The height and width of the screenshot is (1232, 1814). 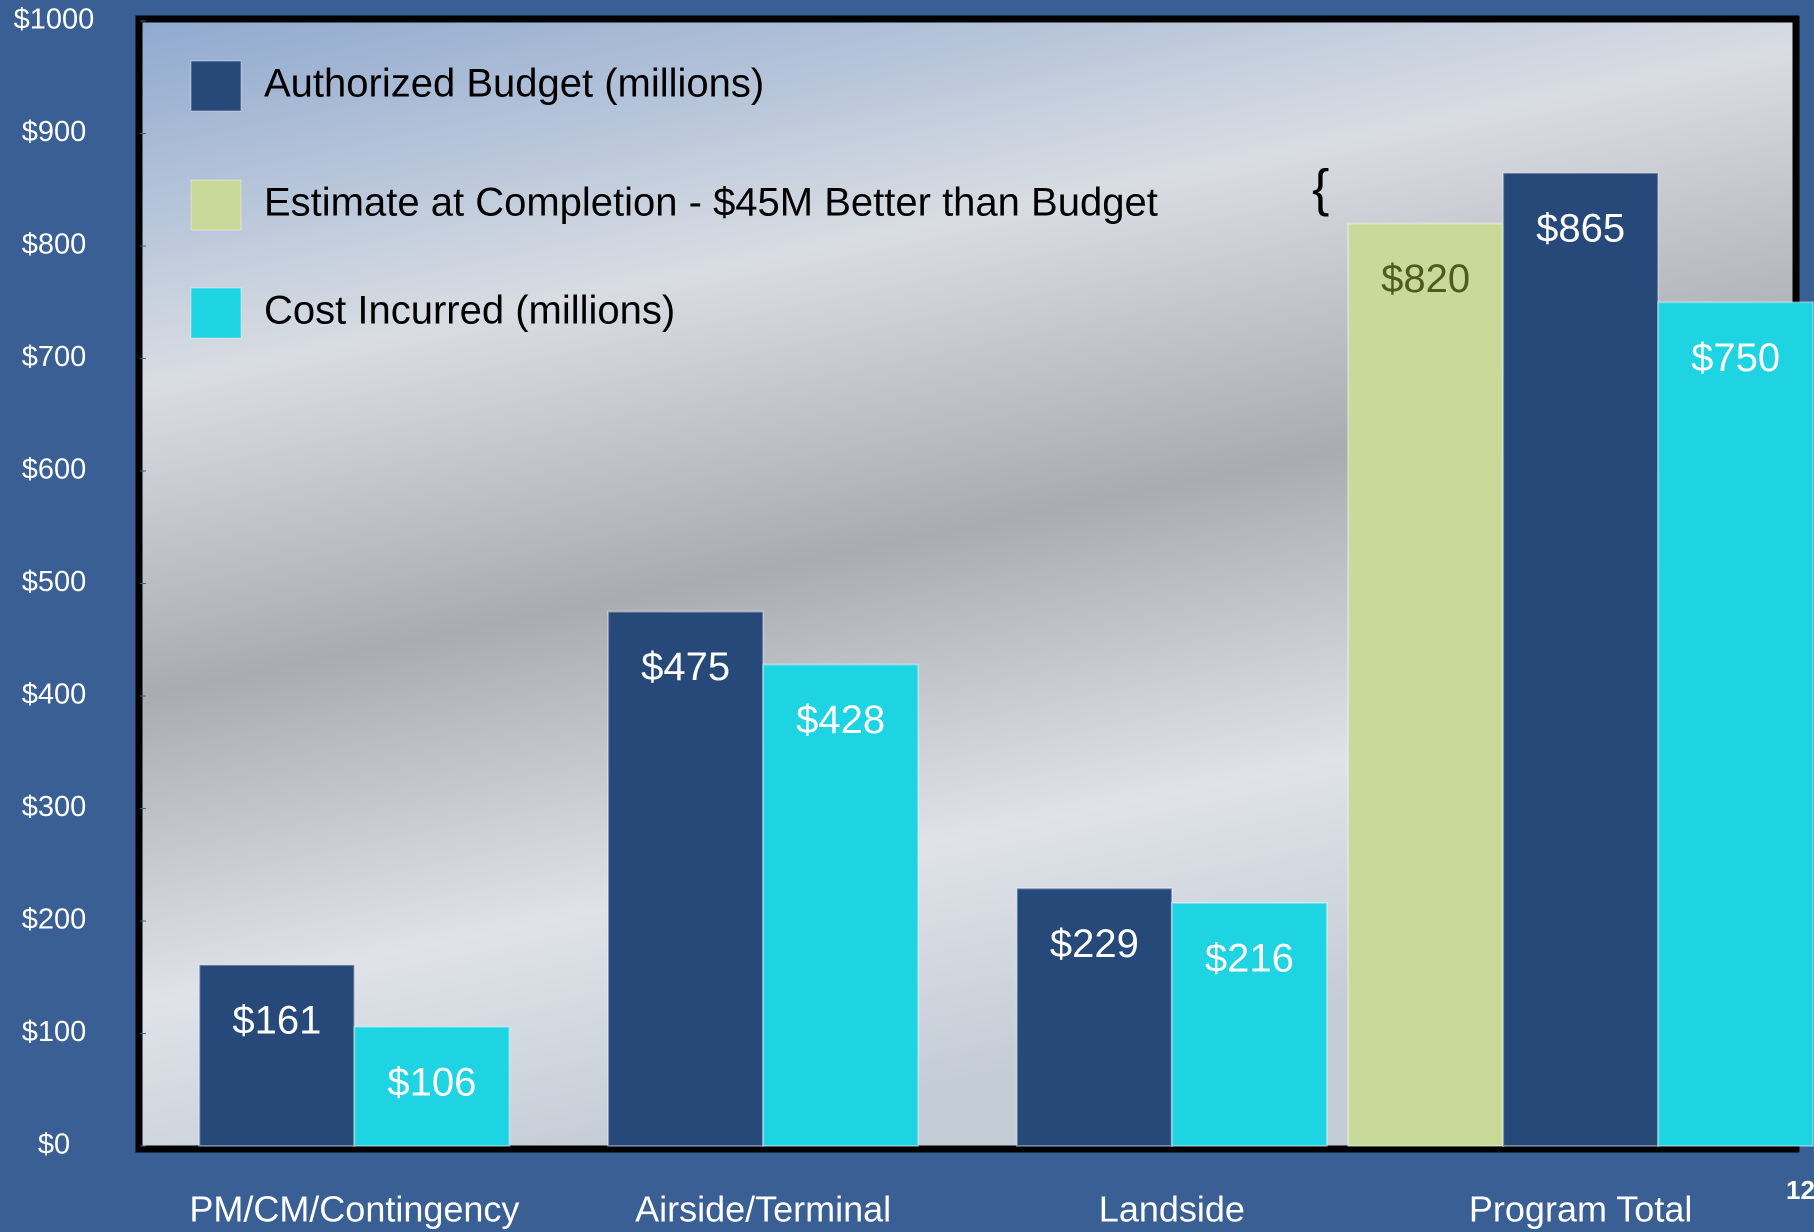 What do you see at coordinates (54, 20) in the screenshot?
I see `y-tick-label: $1000` at bounding box center [54, 20].